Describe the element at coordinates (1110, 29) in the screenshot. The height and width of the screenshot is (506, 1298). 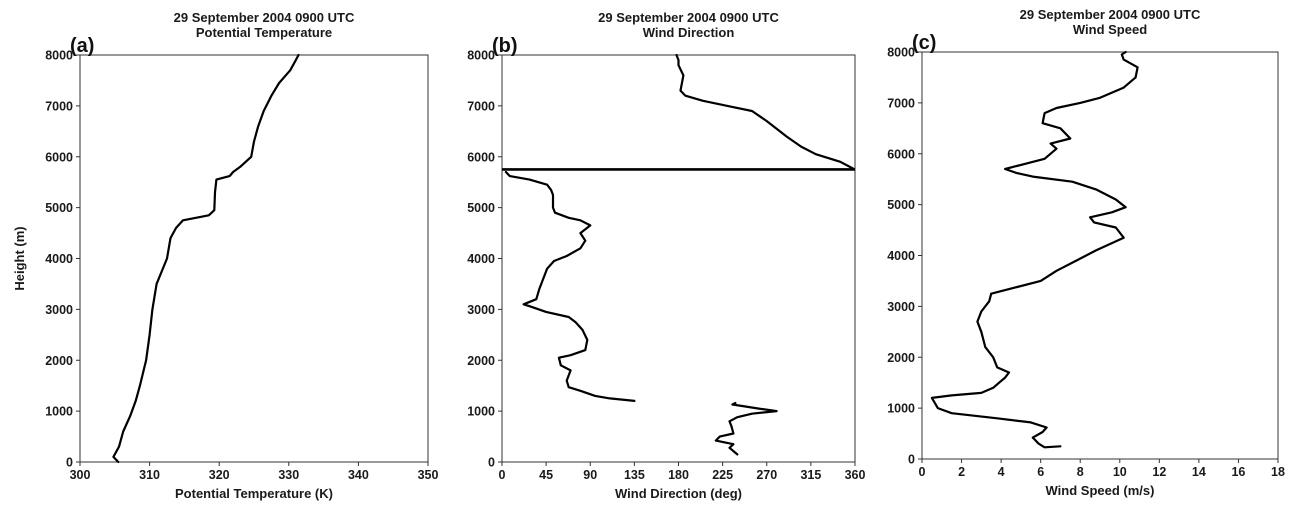
I see `chart-title-line2: Wind Speed` at that location.